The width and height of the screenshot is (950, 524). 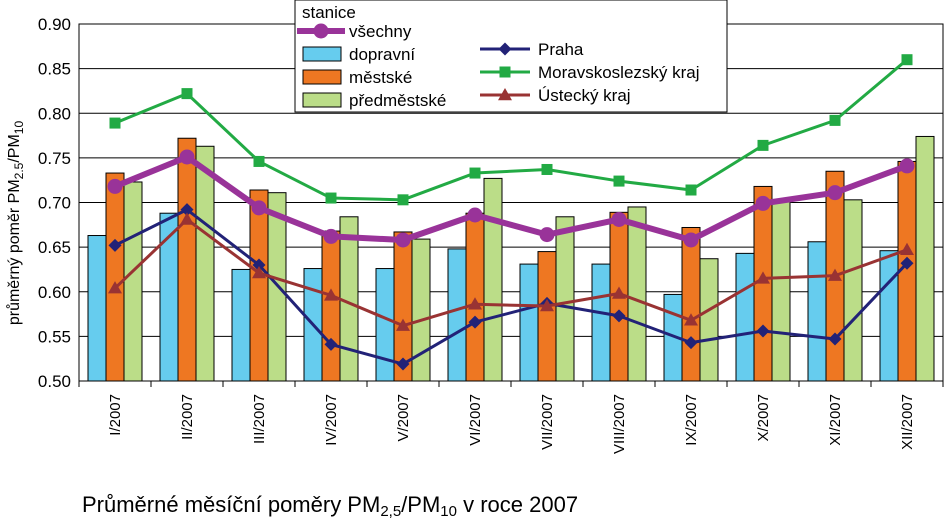 What do you see at coordinates (619, 72) in the screenshot?
I see `legend-label-moravskoslezsky-kraj: Moravskoslezský kraj` at bounding box center [619, 72].